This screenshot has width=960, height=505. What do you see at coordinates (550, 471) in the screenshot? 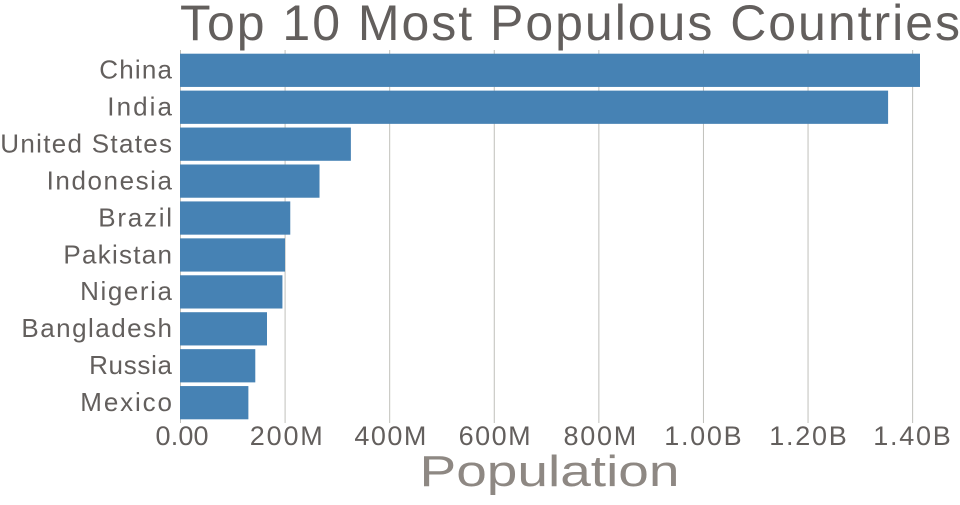
I see `svg-text: Population` at bounding box center [550, 471].